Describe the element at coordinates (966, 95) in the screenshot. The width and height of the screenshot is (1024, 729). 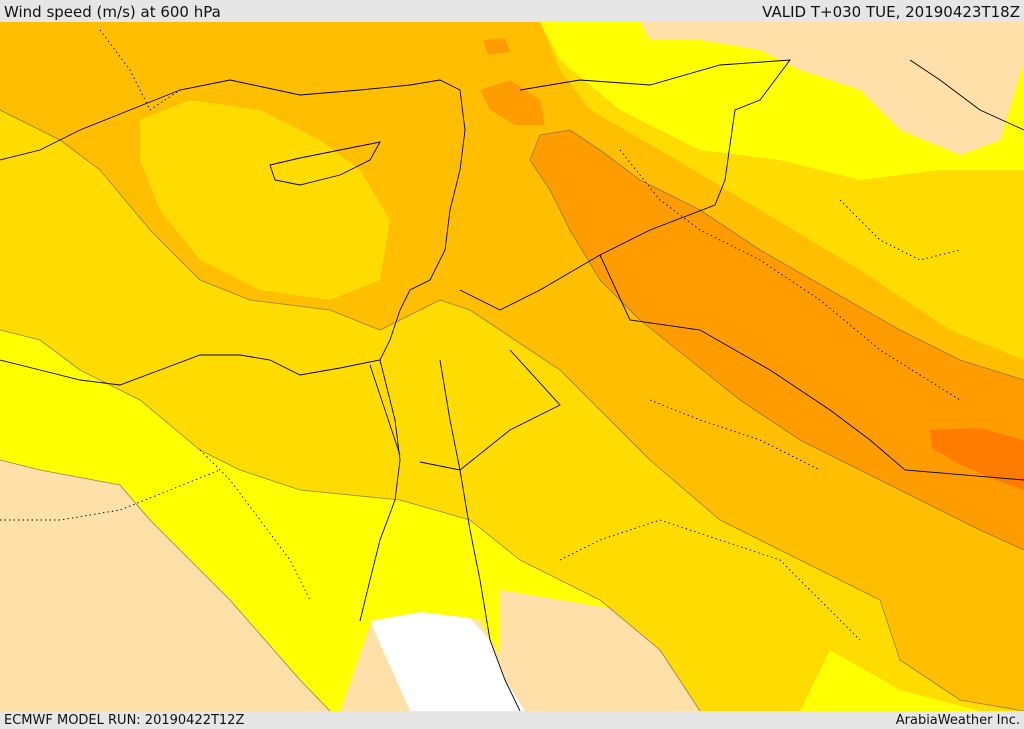
I see `coastline-gulf` at that location.